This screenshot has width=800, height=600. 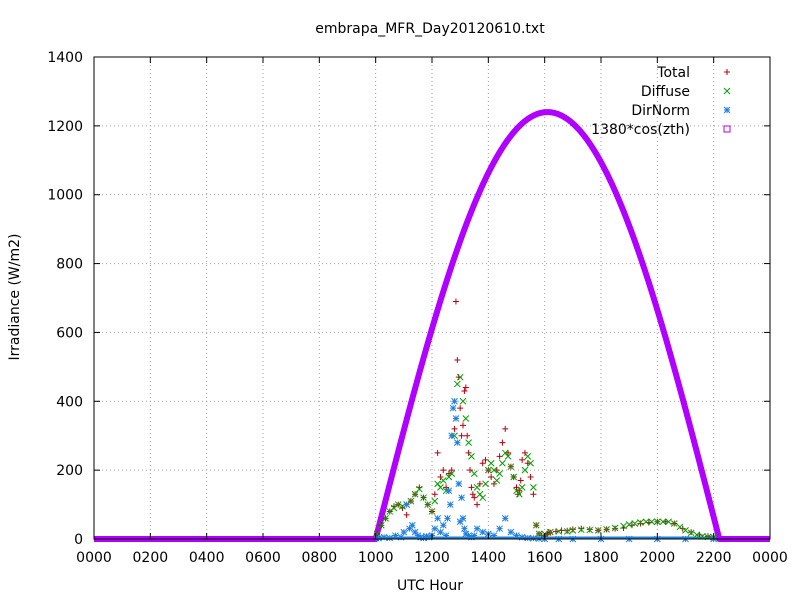 I want to click on y-tick-label: 200, so click(x=69, y=471).